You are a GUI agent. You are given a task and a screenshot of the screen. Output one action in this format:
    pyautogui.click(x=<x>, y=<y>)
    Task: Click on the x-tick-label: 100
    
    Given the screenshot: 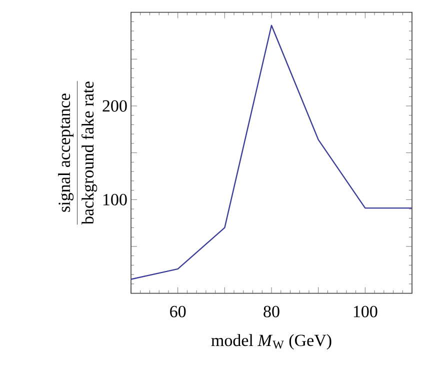 What is the action you would take?
    pyautogui.click(x=366, y=312)
    